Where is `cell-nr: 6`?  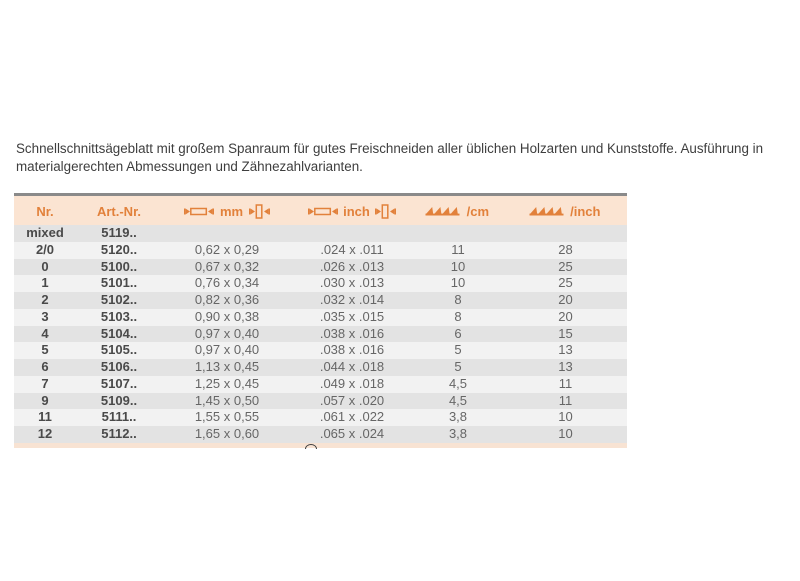 cell-nr: 6 is located at coordinates (45, 366).